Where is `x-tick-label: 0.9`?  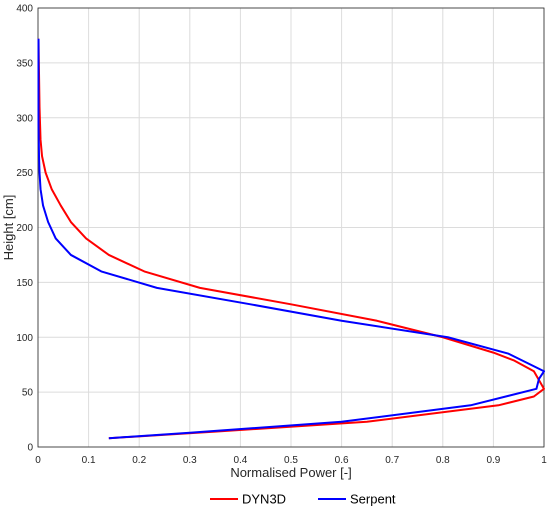
x-tick-label: 0.9 is located at coordinates (493, 460).